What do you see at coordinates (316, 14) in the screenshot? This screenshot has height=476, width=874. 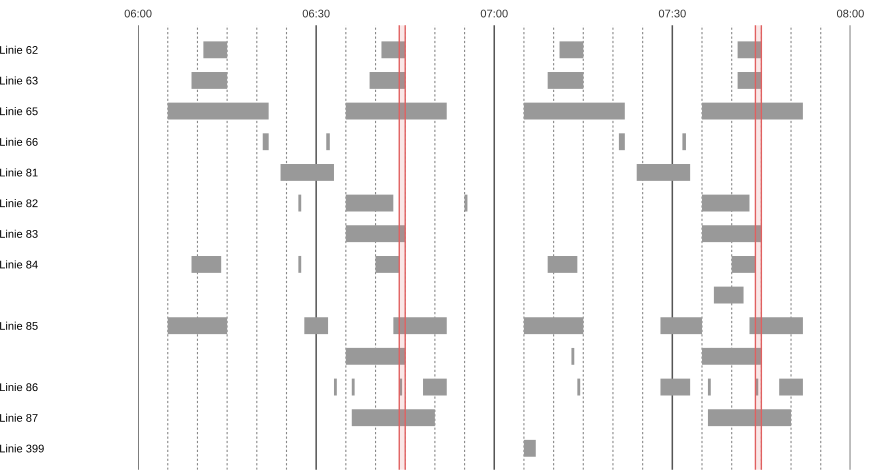 I see `x-tick-label: 06:30` at bounding box center [316, 14].